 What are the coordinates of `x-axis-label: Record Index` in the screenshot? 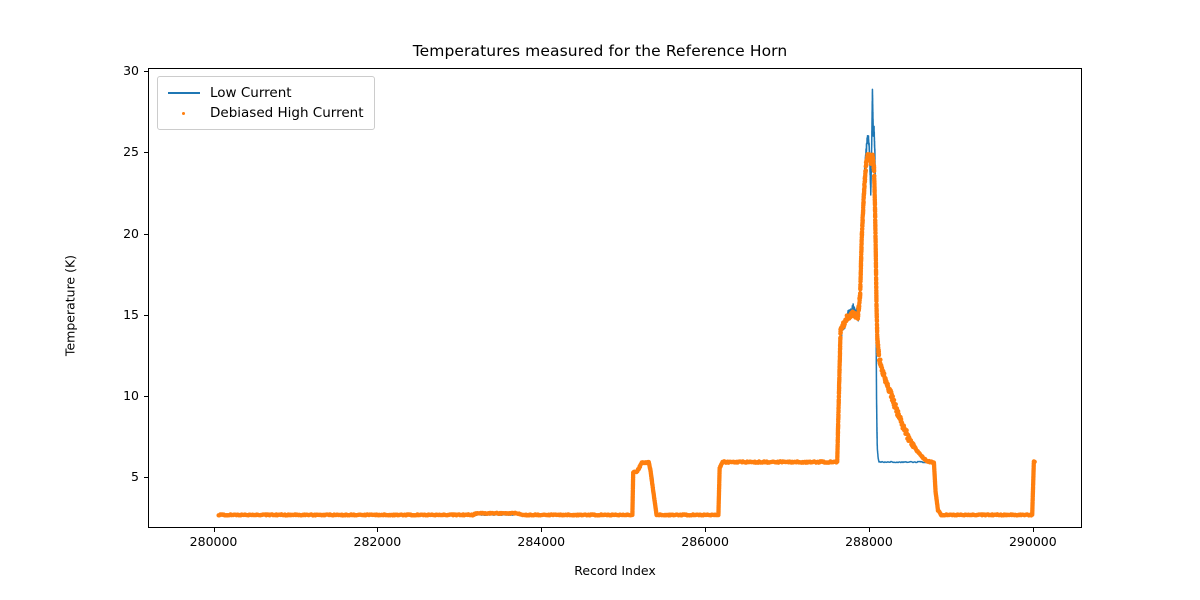 It's located at (615, 570).